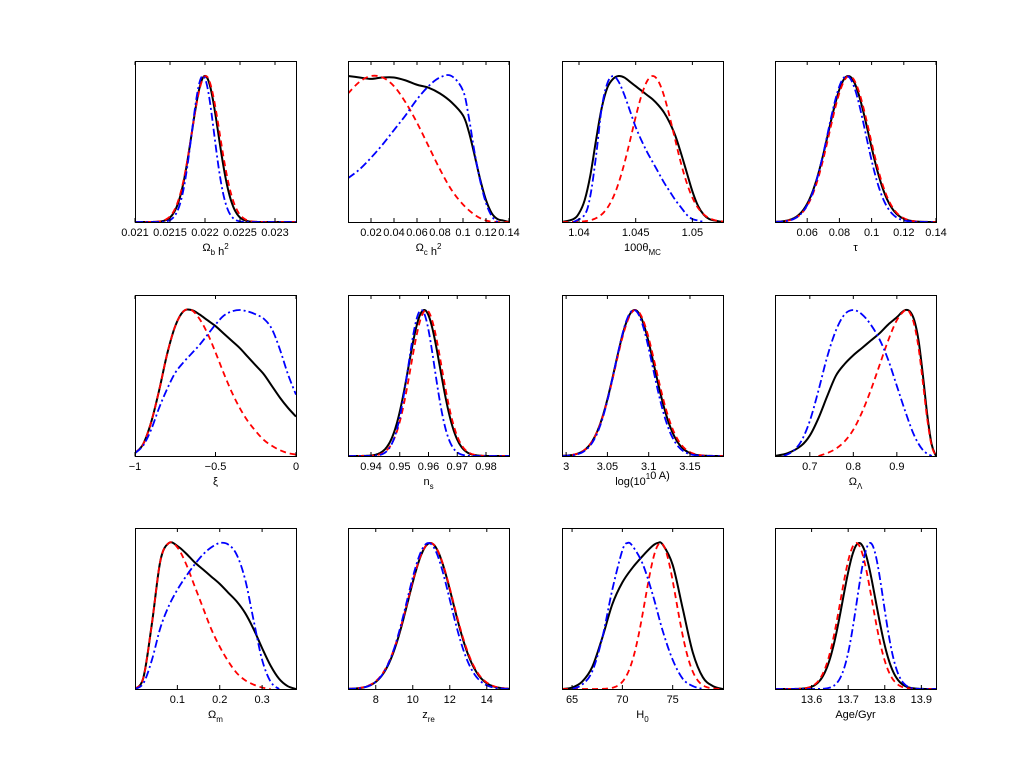 The image size is (1035, 777). I want to click on x-axis-label: H0, so click(642, 716).